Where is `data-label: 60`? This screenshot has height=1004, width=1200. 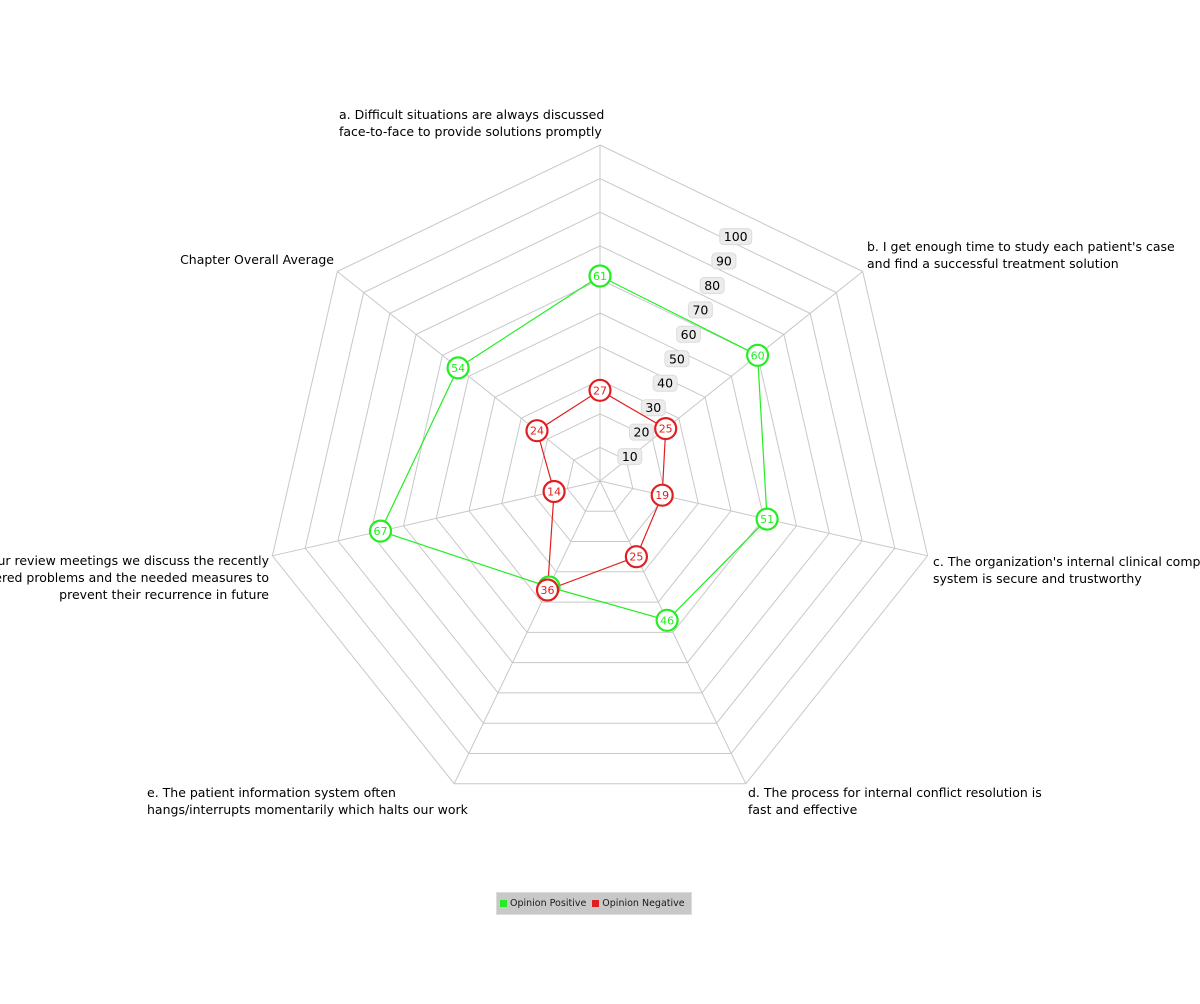 data-label: 60 is located at coordinates (758, 355).